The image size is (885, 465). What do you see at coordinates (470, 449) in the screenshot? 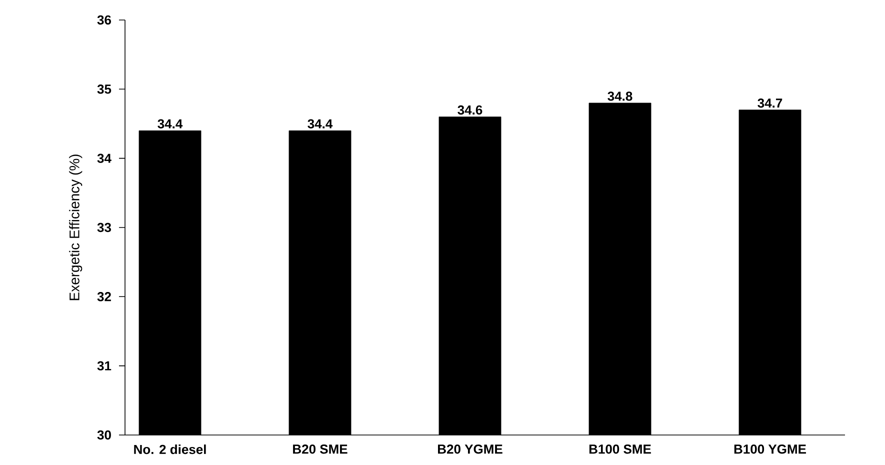
I see `x-tick-label: B20 YGME` at bounding box center [470, 449].